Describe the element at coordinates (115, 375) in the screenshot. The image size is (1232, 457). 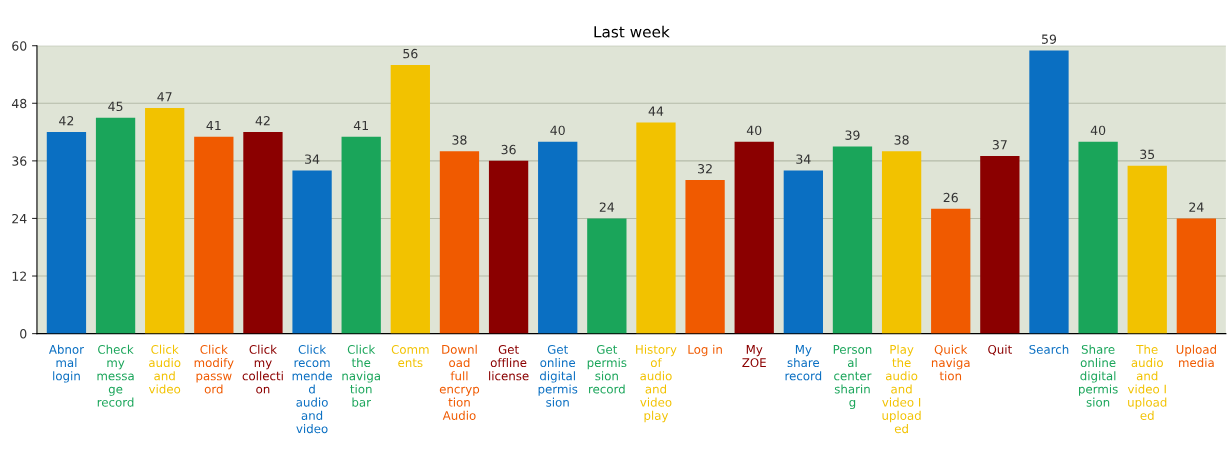
I see `x-tick-label: Check my messa ge record` at that location.